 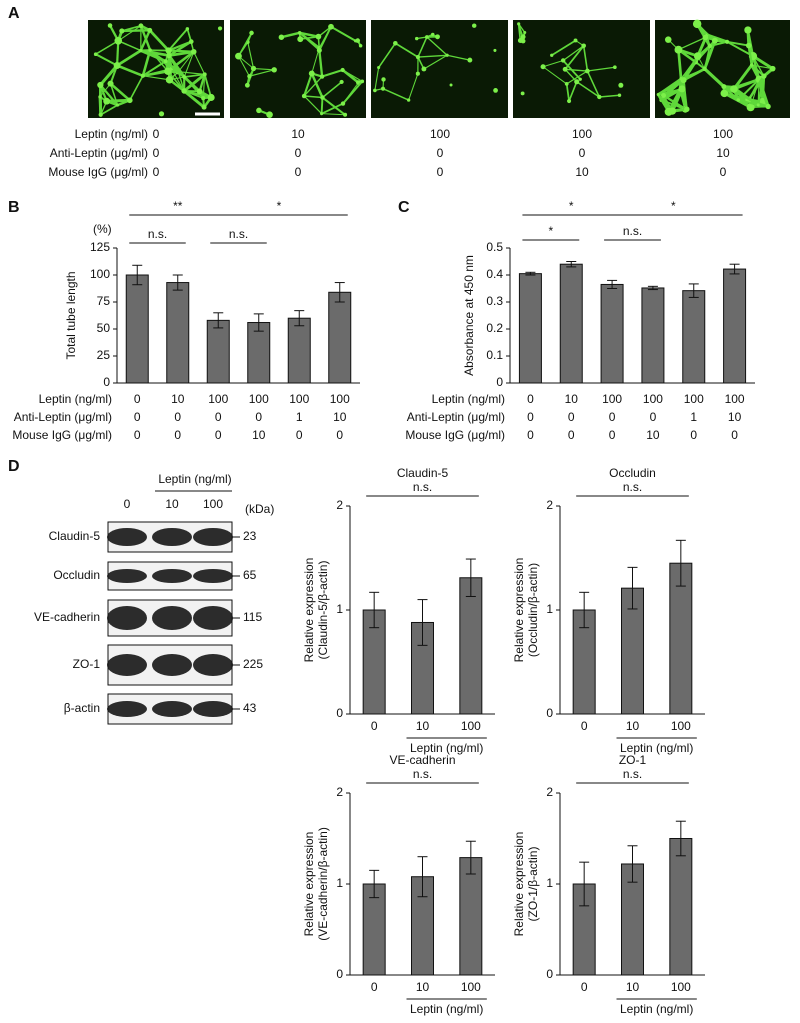 I want to click on kda-label: 225, so click(x=253, y=664).